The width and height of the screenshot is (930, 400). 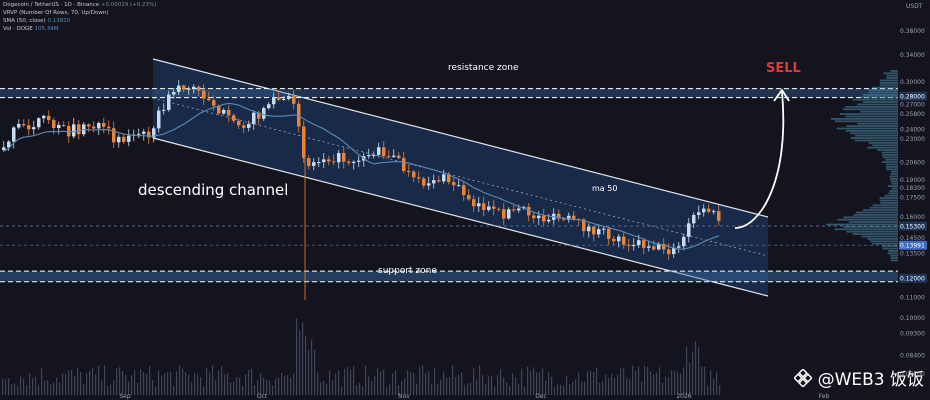 I want to click on price-axis-label: 0.14500, so click(x=912, y=238).